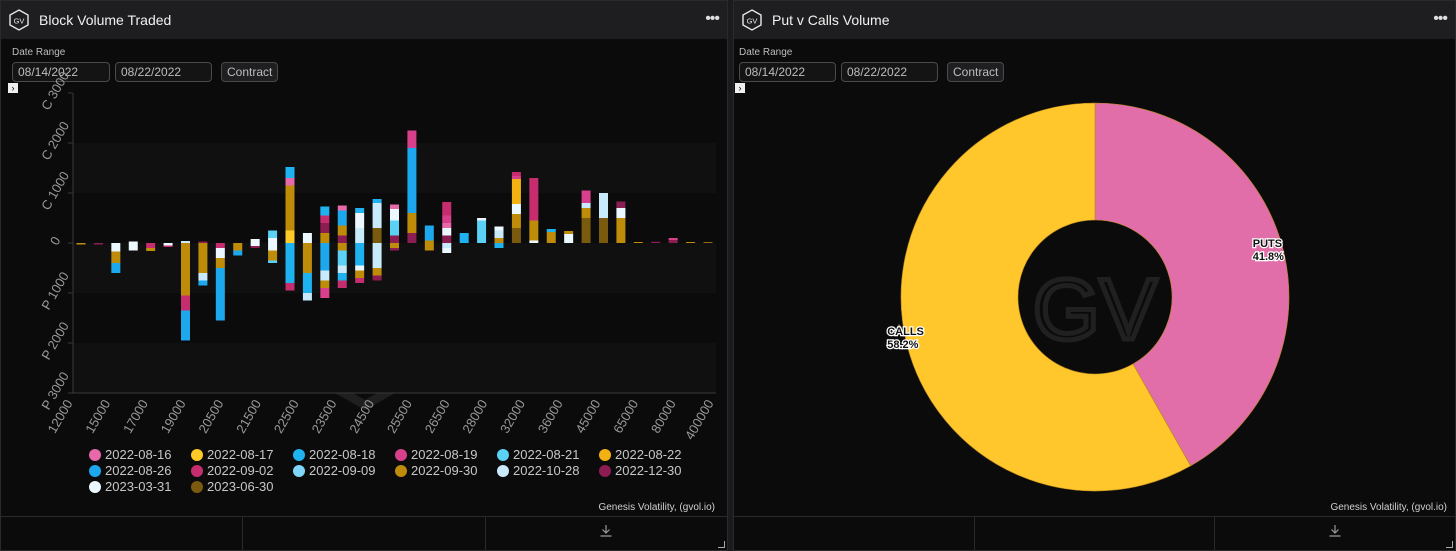 Image resolution: width=1456 pixels, height=551 pixels. Describe the element at coordinates (242, 470) in the screenshot. I see `legend-item: 2022-09-02` at that location.